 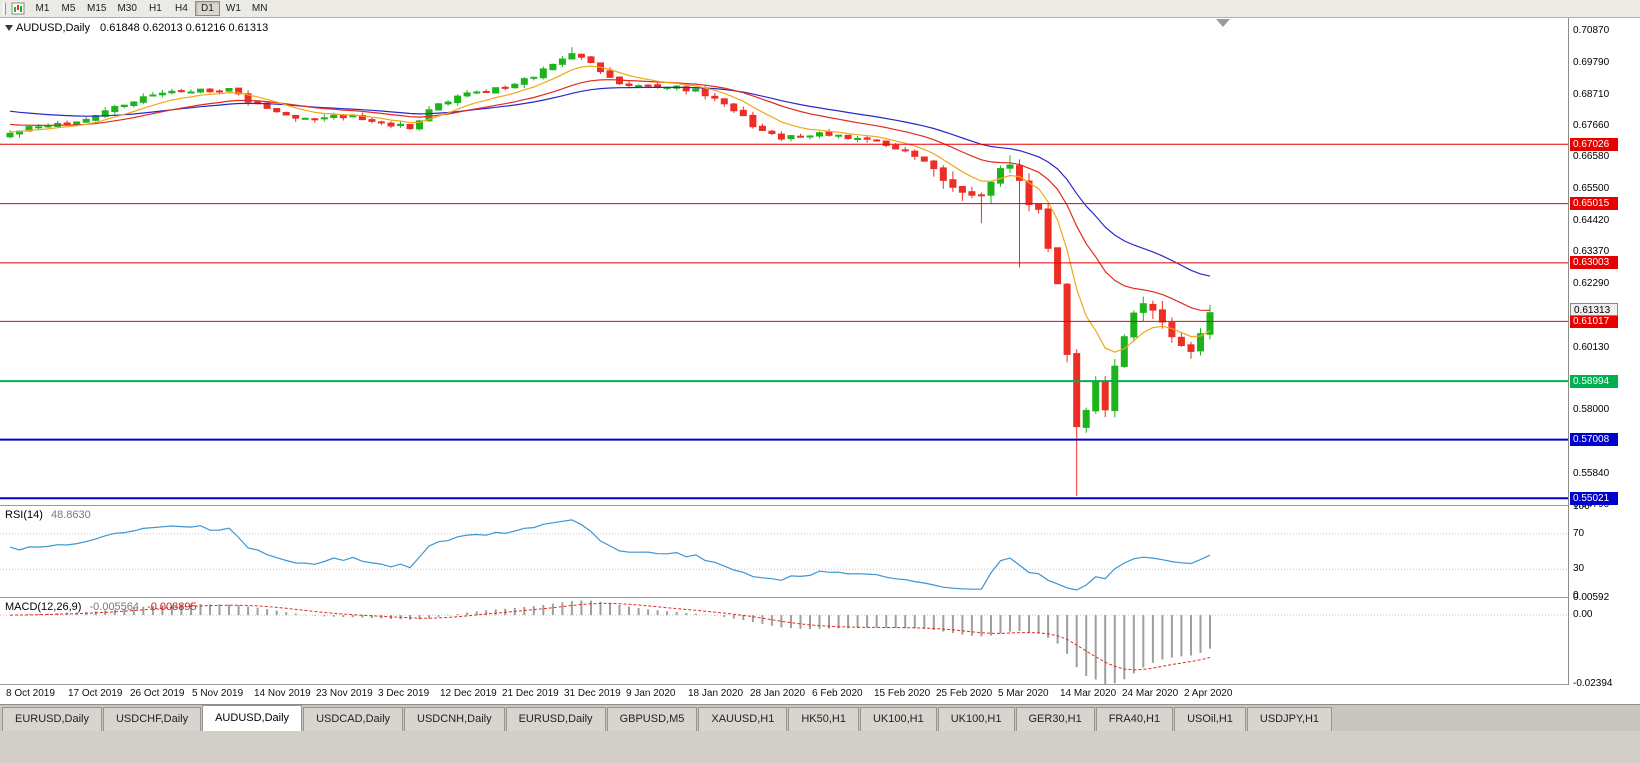 What do you see at coordinates (70, 515) in the screenshot?
I see `rsi-value: 48.8630` at bounding box center [70, 515].